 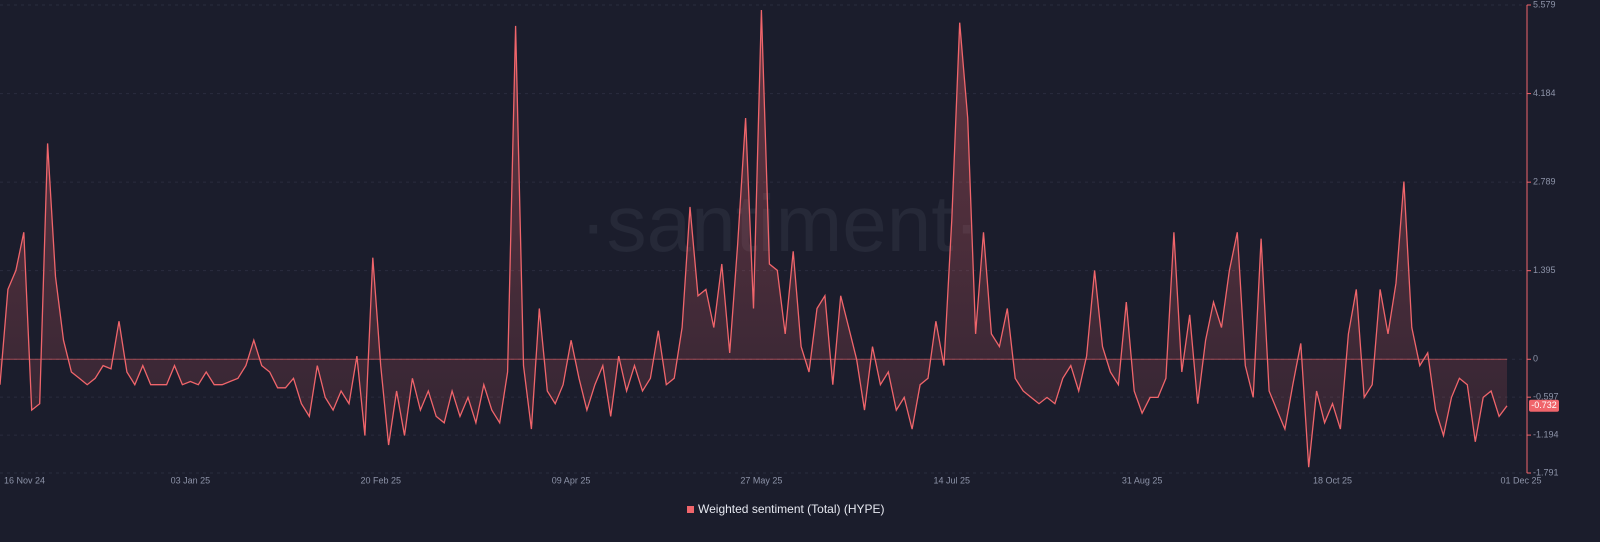 I want to click on x-tick-label: 03 Jan 25, so click(x=191, y=480).